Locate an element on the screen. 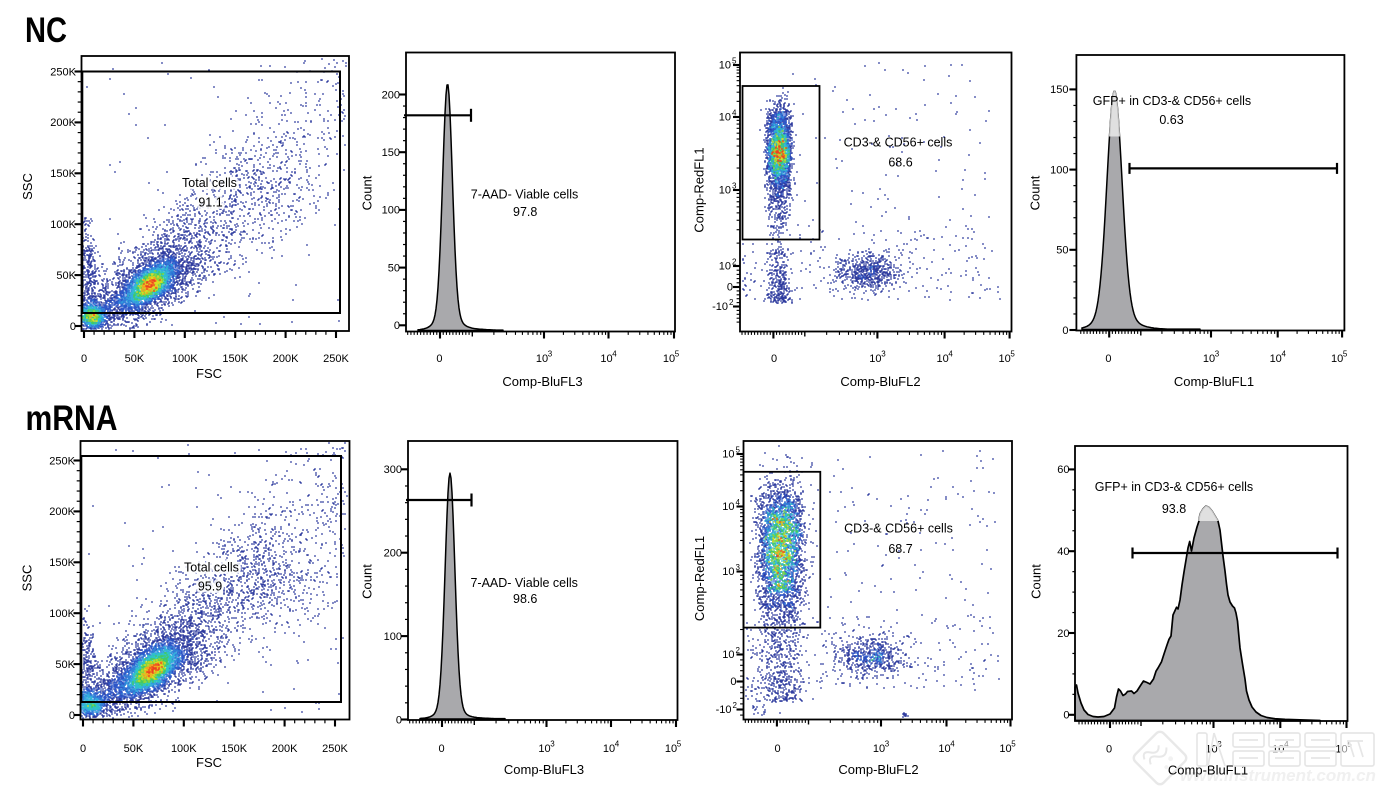  svg-text: Comp-BluFL3 is located at coordinates (542, 381).